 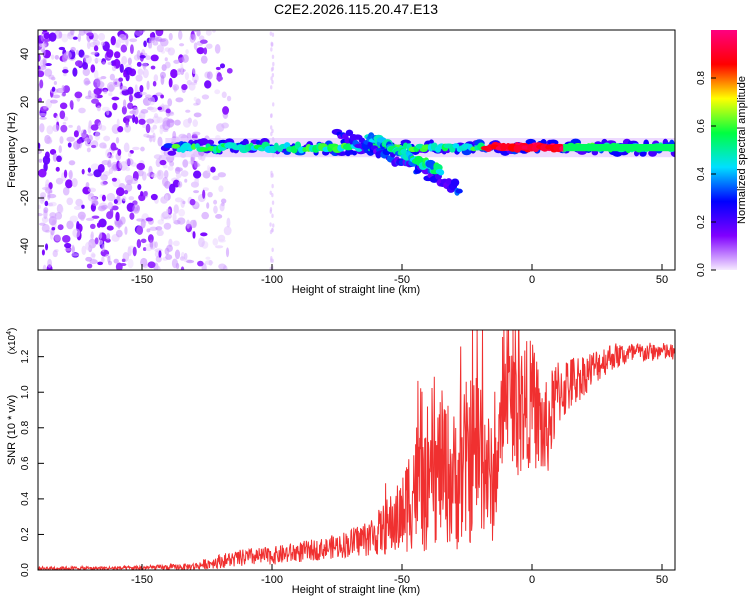 What do you see at coordinates (25, 356) in the screenshot?
I see `y-tick-label: 1.2` at bounding box center [25, 356].